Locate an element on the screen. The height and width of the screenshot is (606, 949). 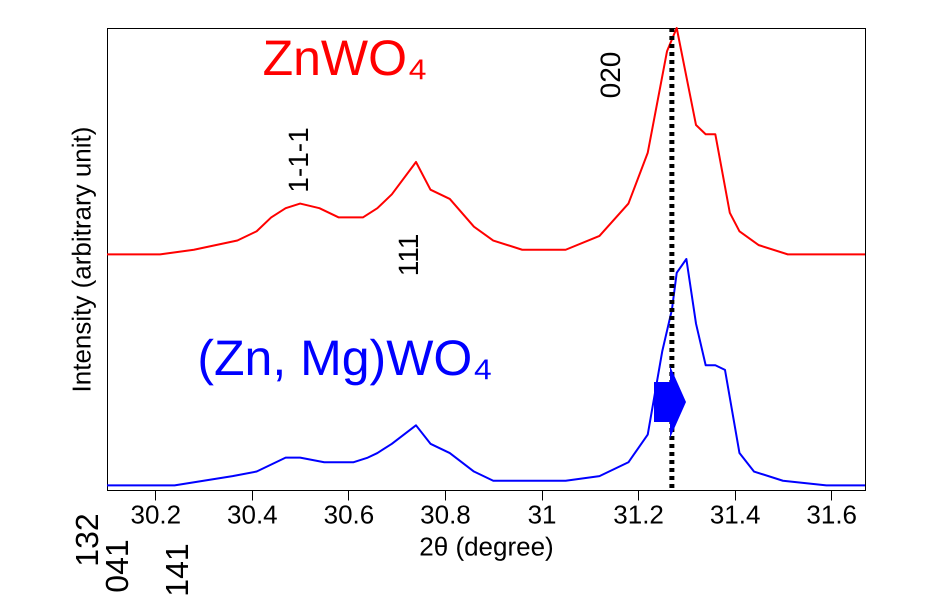
series-label: (Zn, Mg)WO₄ is located at coordinates (345, 358).